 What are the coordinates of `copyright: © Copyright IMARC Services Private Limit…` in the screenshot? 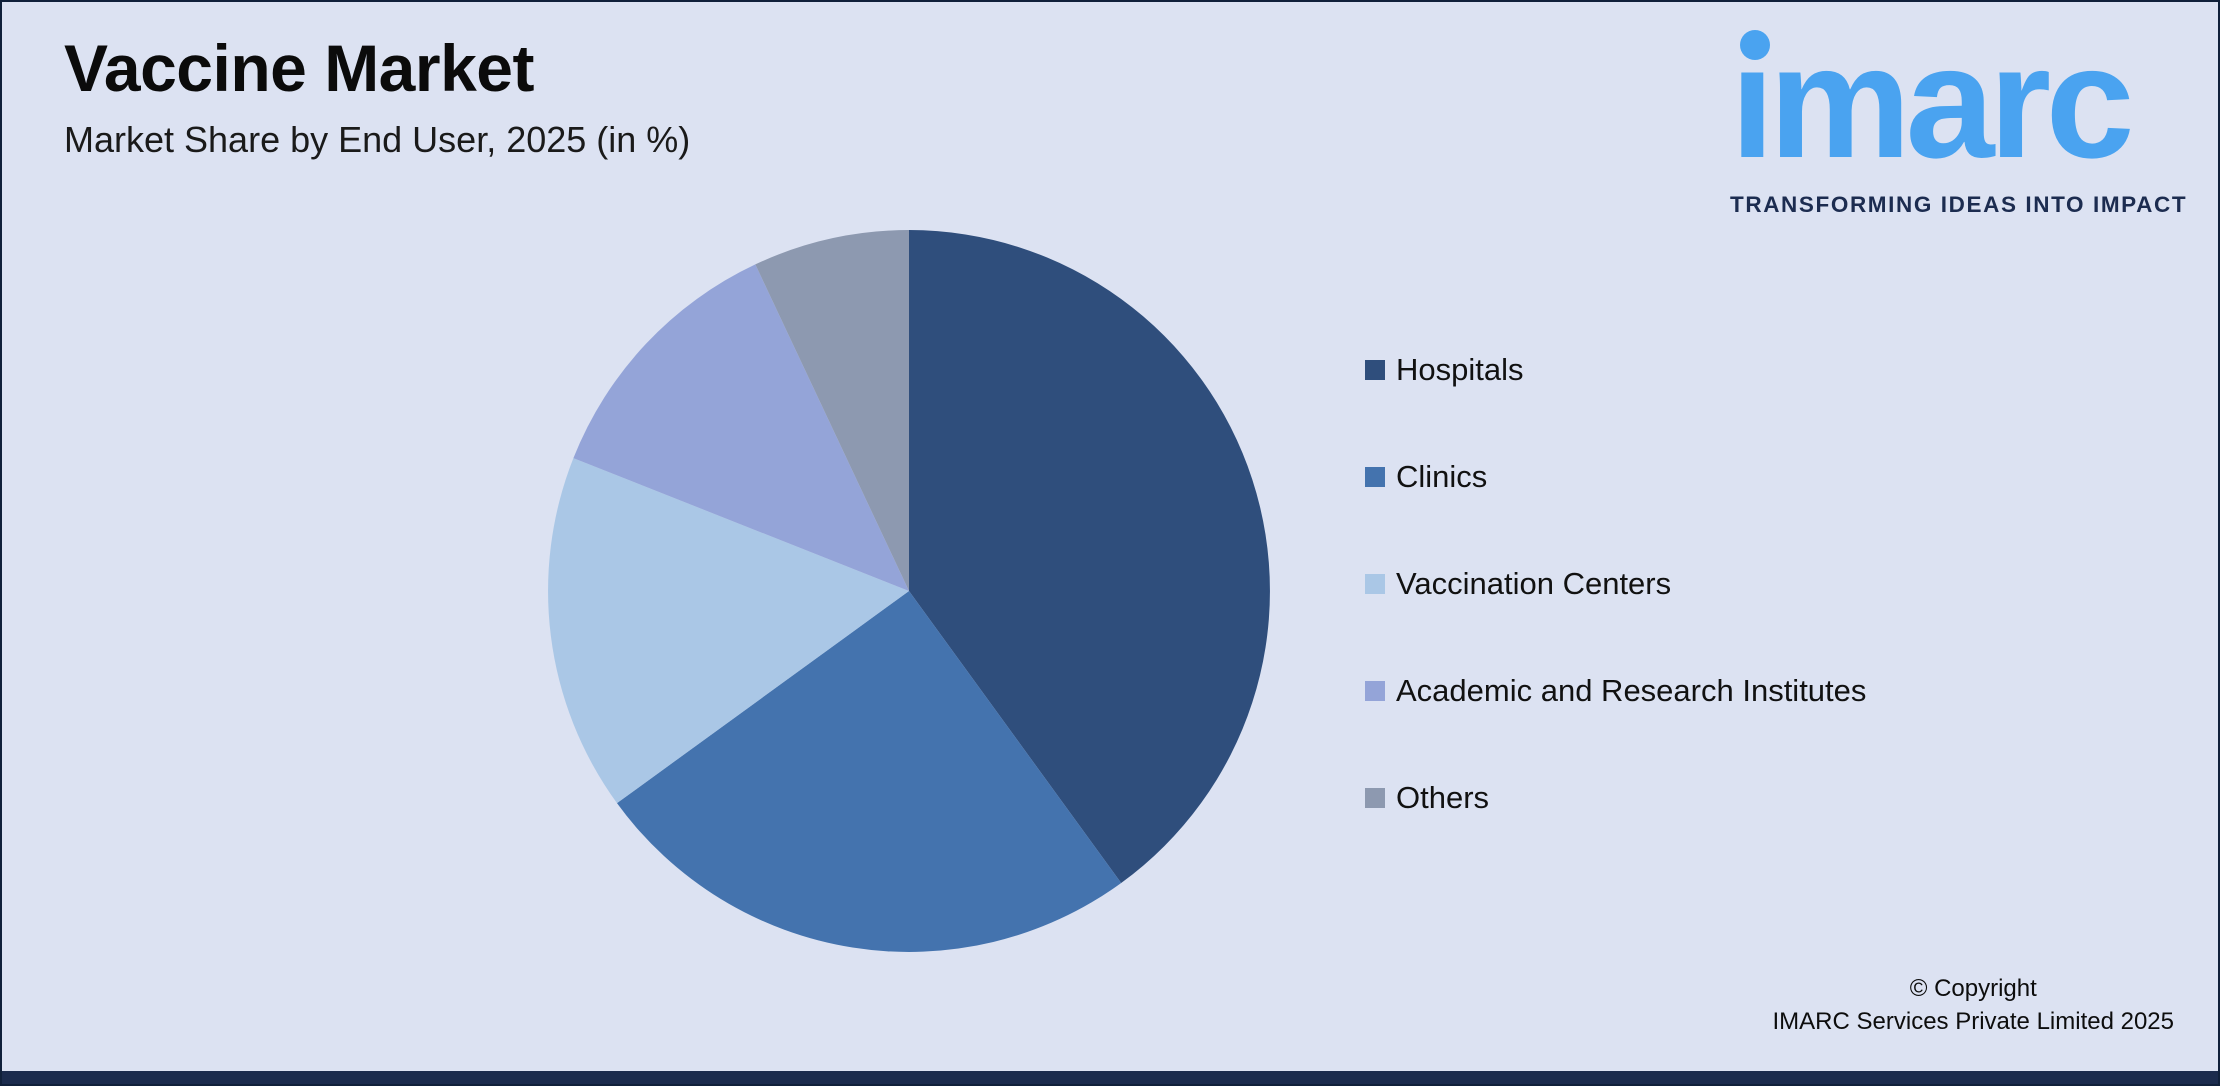 It's located at (1973, 1005).